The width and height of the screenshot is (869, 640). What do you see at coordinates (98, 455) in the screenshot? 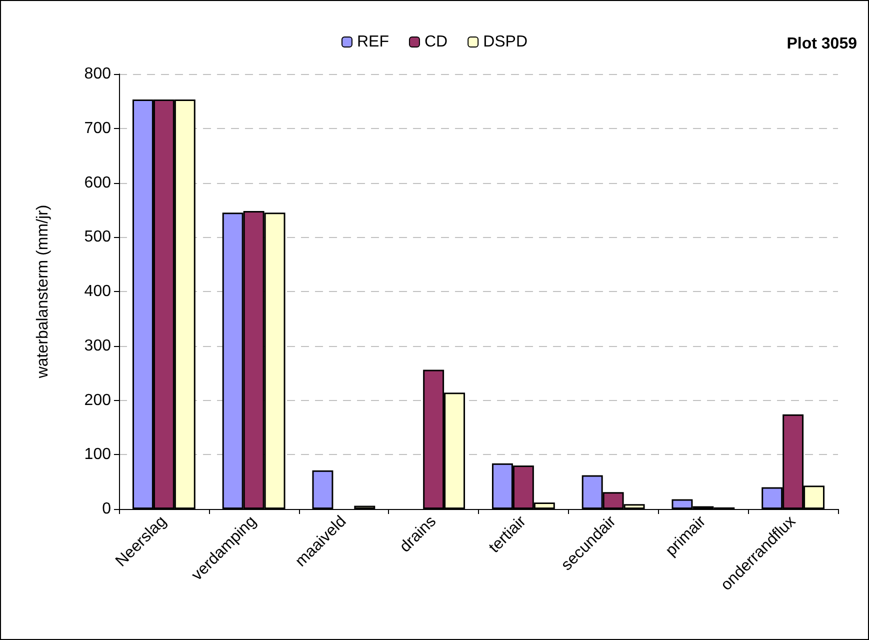
I see `y-tick-label: 100` at bounding box center [98, 455].